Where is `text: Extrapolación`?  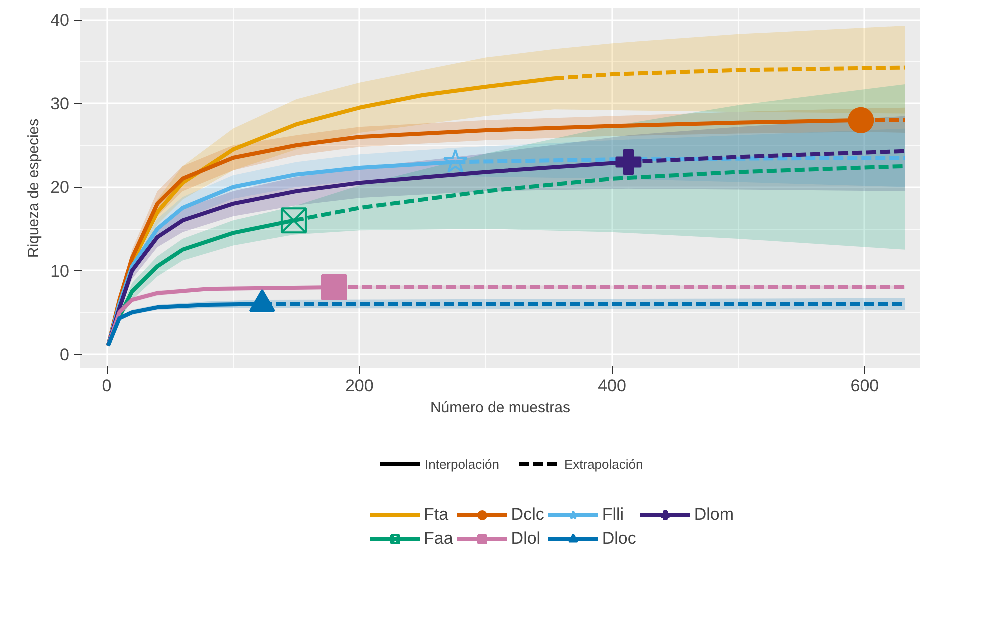 text: Extrapolación is located at coordinates (604, 464).